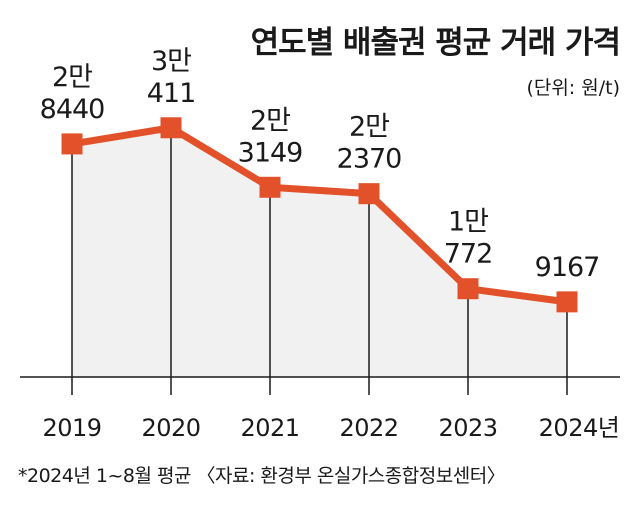 The width and height of the screenshot is (640, 508). I want to click on x-tick-label-2023: 2023, so click(467, 428).